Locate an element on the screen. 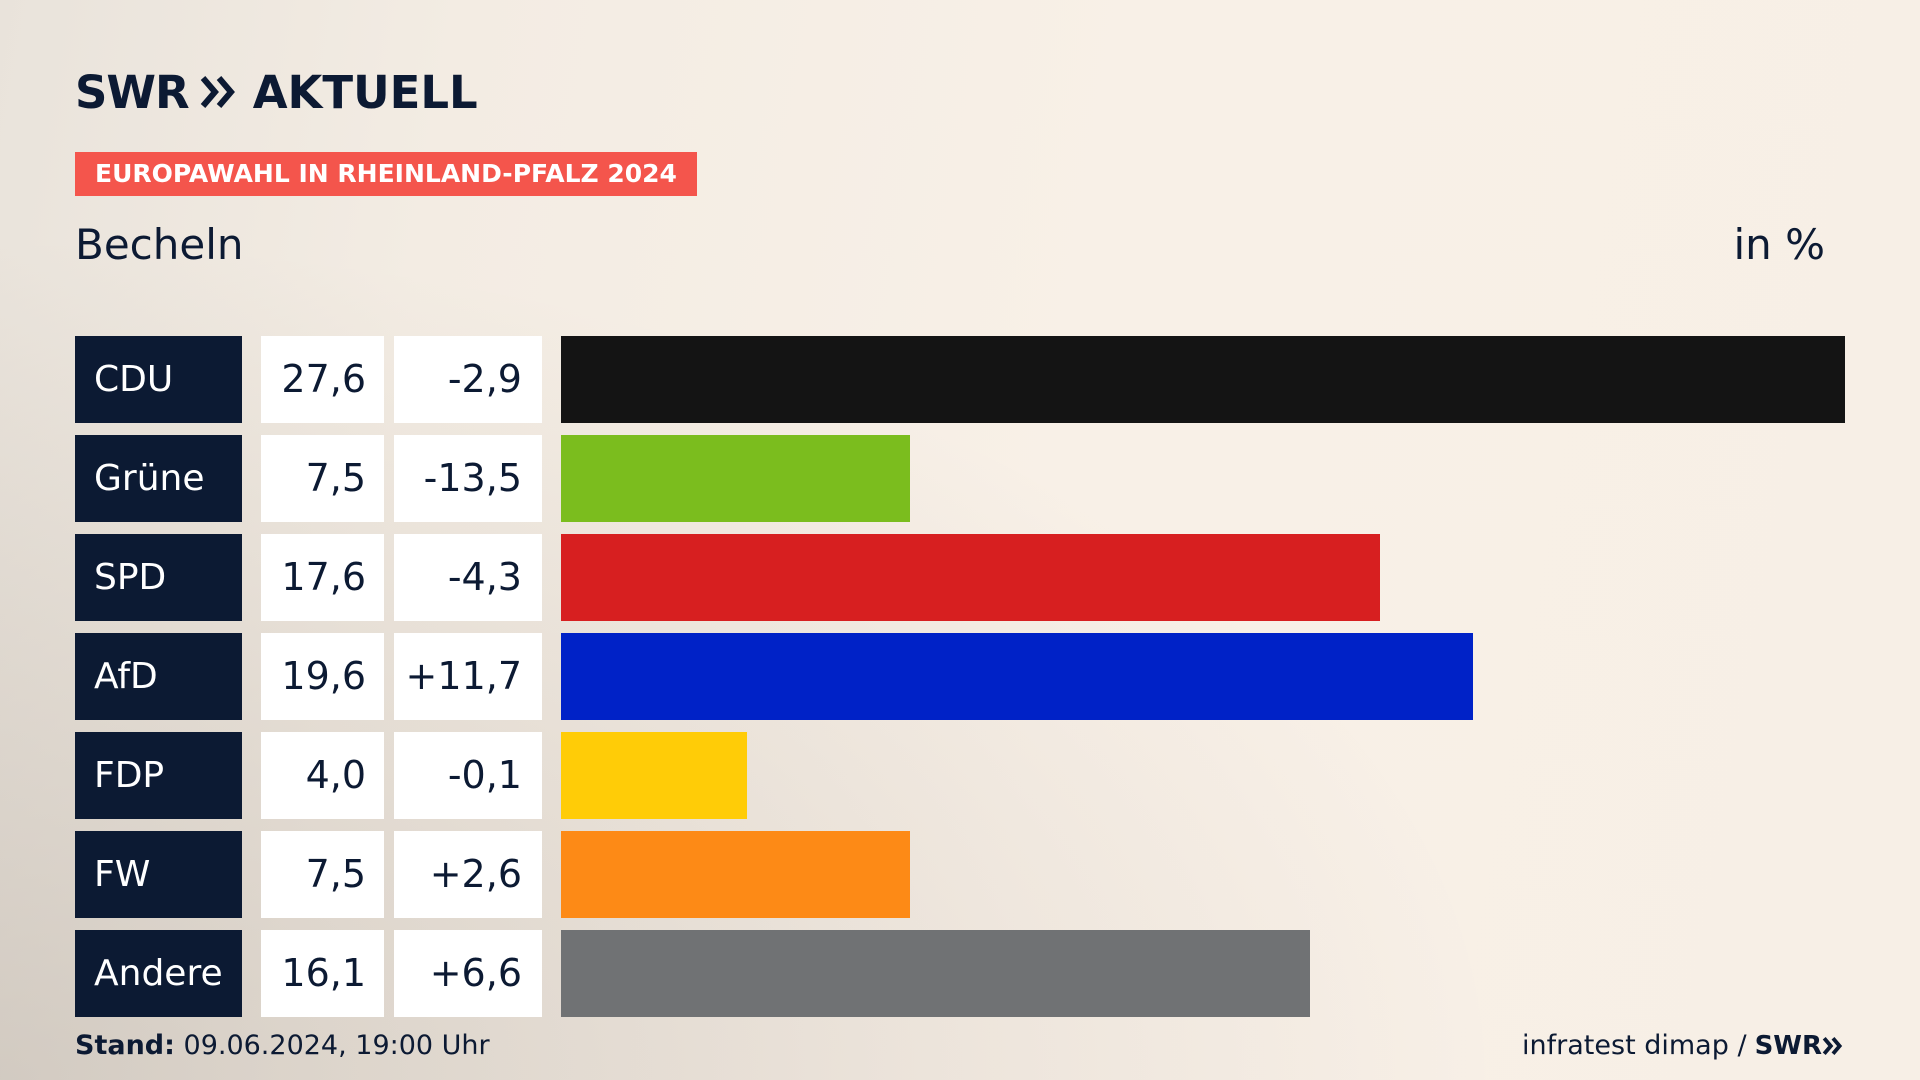 This screenshot has width=1920, height=1080. logo-swr-text: SWR is located at coordinates (132, 92).